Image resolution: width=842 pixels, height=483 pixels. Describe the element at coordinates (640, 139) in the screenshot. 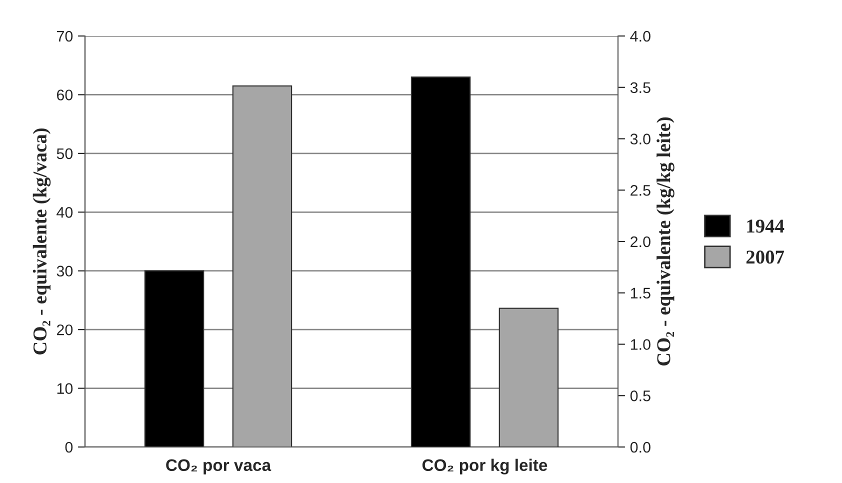

I see `y2-tick-label: 3.0` at that location.